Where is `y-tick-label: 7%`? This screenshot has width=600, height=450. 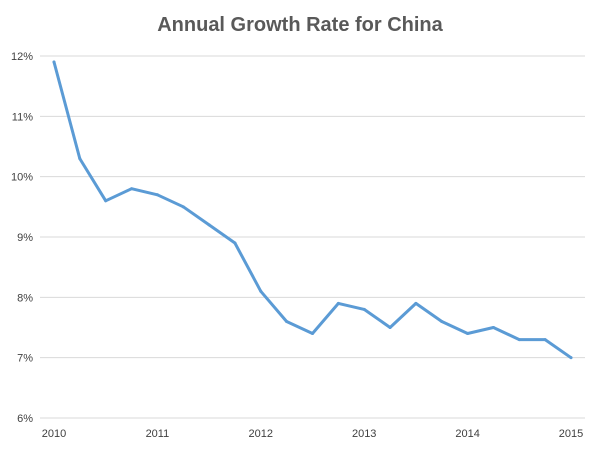
y-tick-label: 7% is located at coordinates (25, 359).